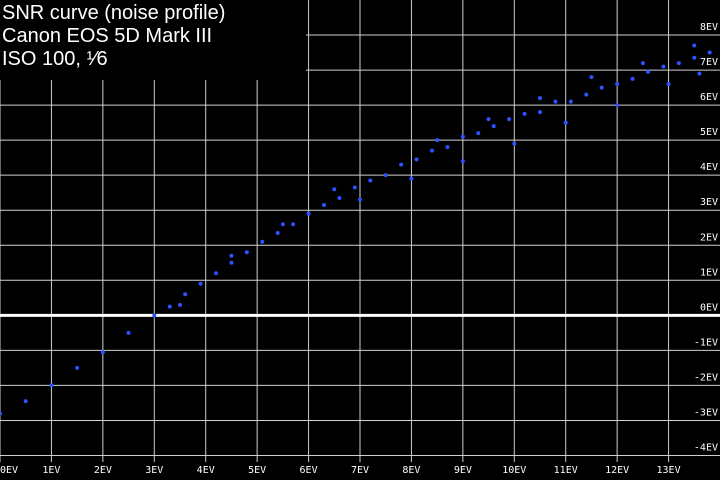  What do you see at coordinates (360, 470) in the screenshot?
I see `x-tick-label: 7EV` at bounding box center [360, 470].